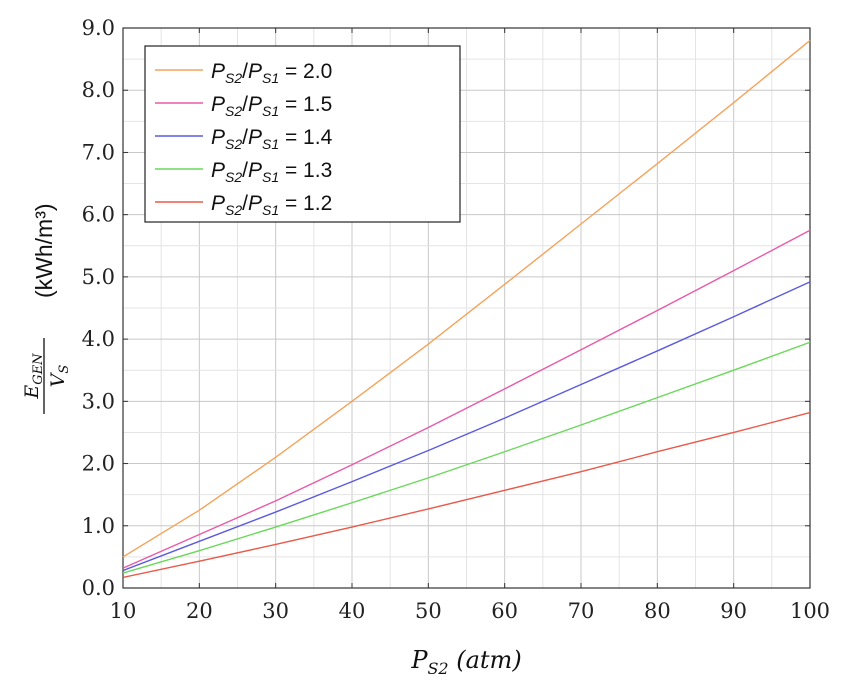 Image resolution: width=847 pixels, height=690 pixels. What do you see at coordinates (98, 526) in the screenshot?
I see `y-tick-label: 1.0` at bounding box center [98, 526].